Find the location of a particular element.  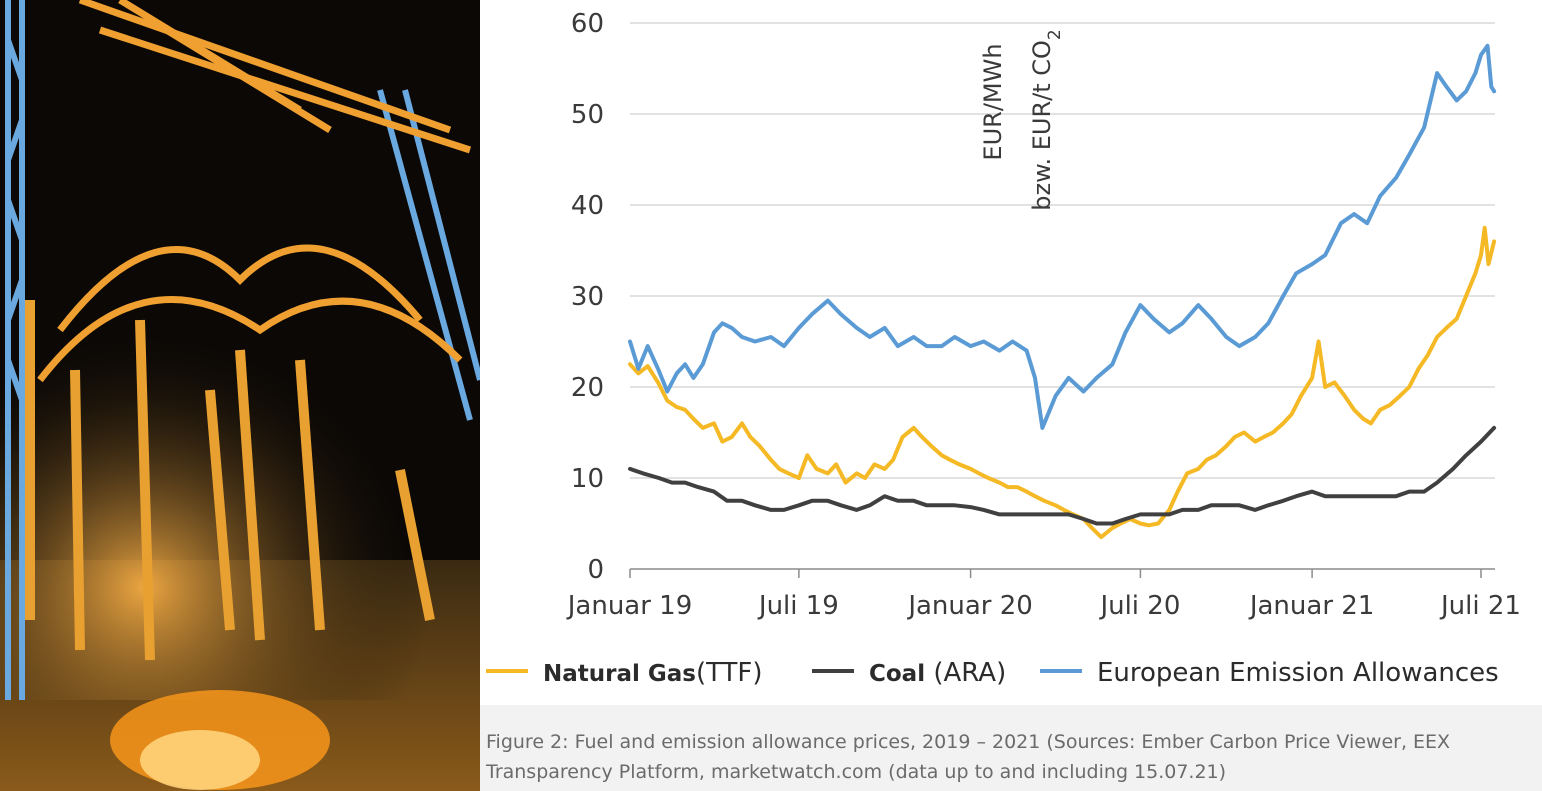

y-tick-label-50: 50 is located at coordinates (587, 115).